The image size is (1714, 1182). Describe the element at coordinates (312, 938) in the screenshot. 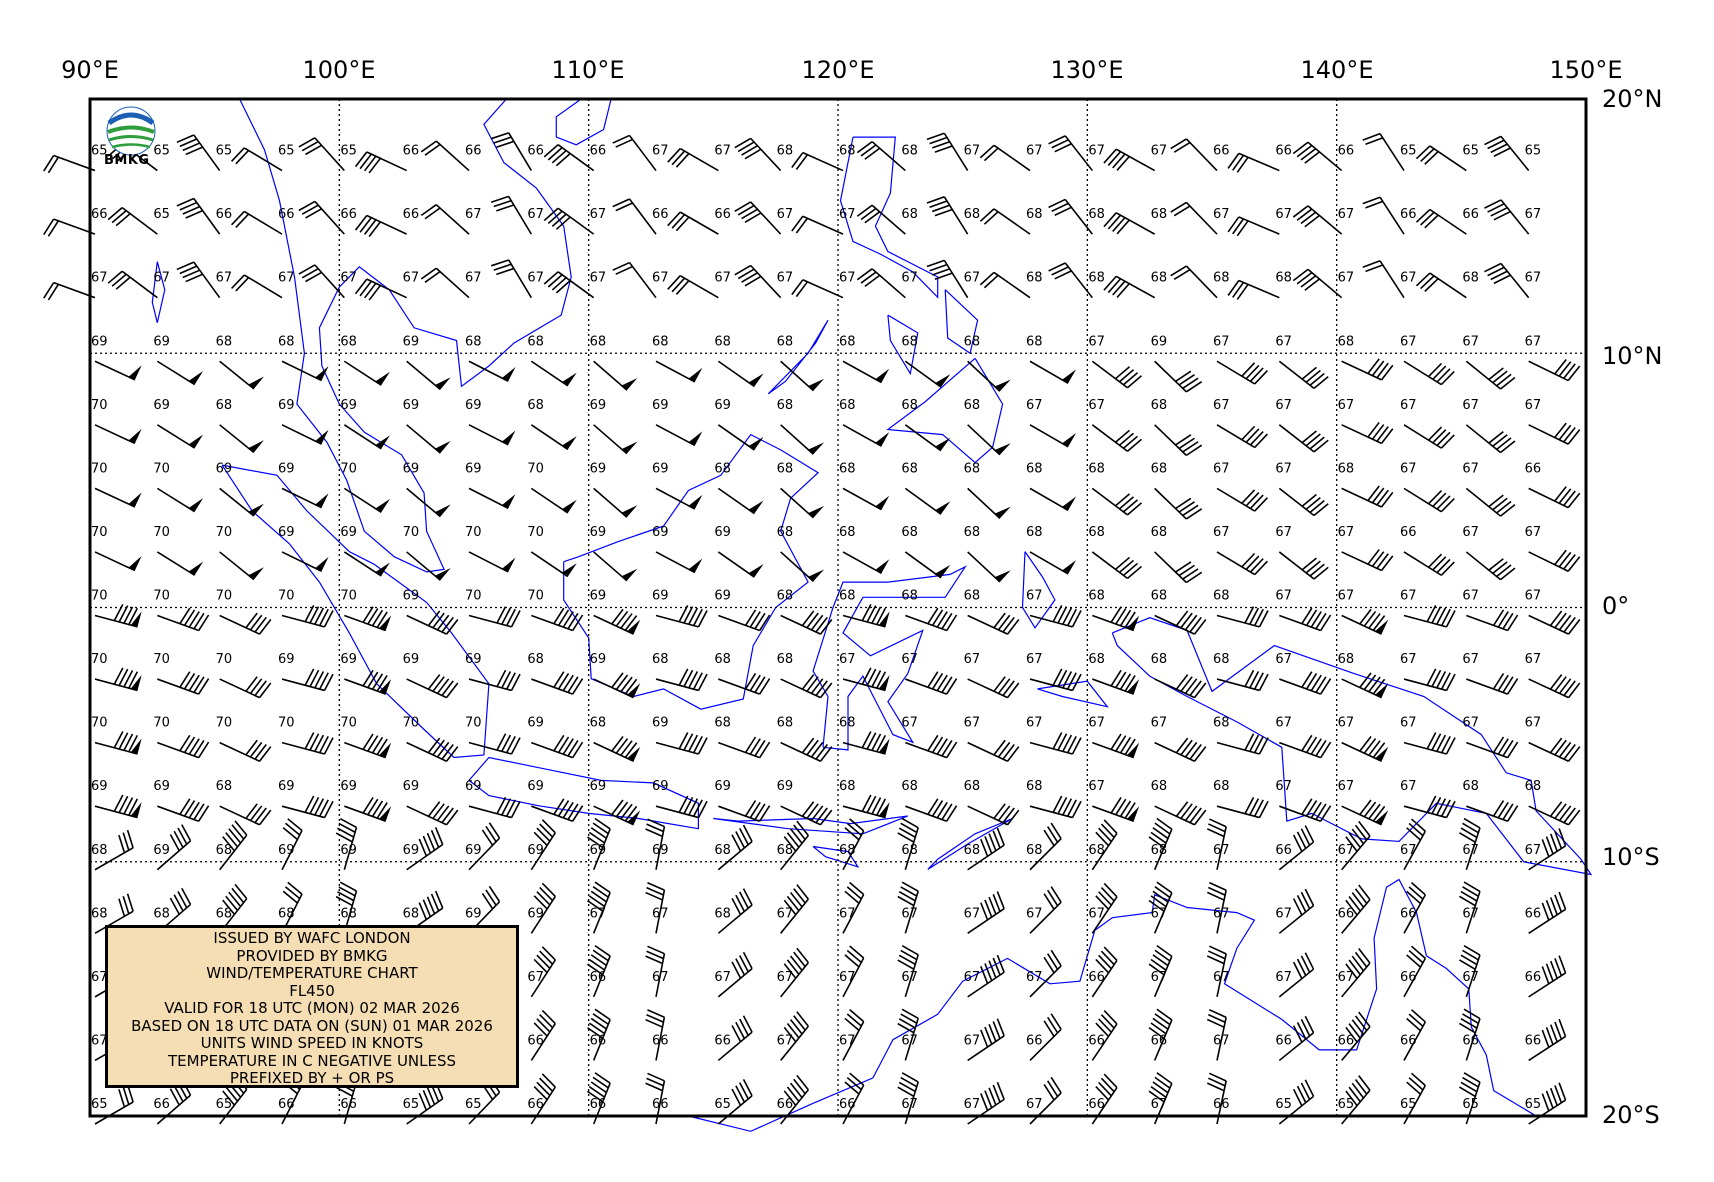

I see `info-line: ISSUED BY WAFC LONDON` at that location.